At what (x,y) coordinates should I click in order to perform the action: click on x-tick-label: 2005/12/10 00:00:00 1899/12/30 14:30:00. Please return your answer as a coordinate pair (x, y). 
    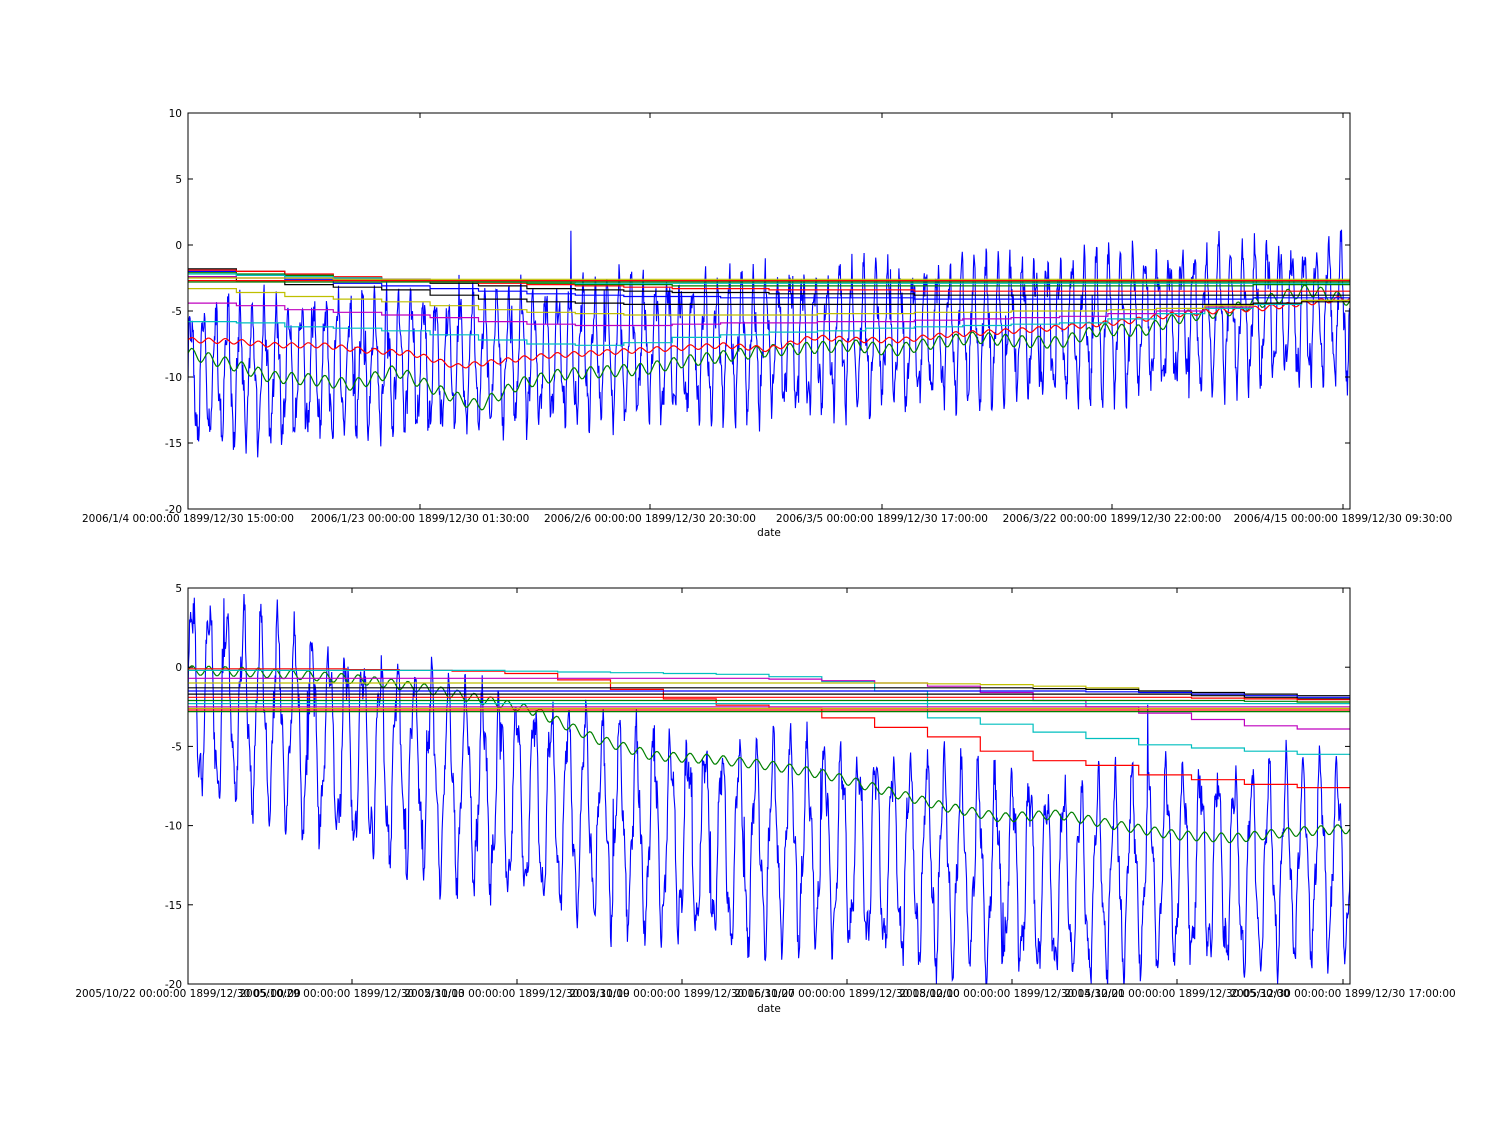
    Looking at the image, I should click on (1011, 994).